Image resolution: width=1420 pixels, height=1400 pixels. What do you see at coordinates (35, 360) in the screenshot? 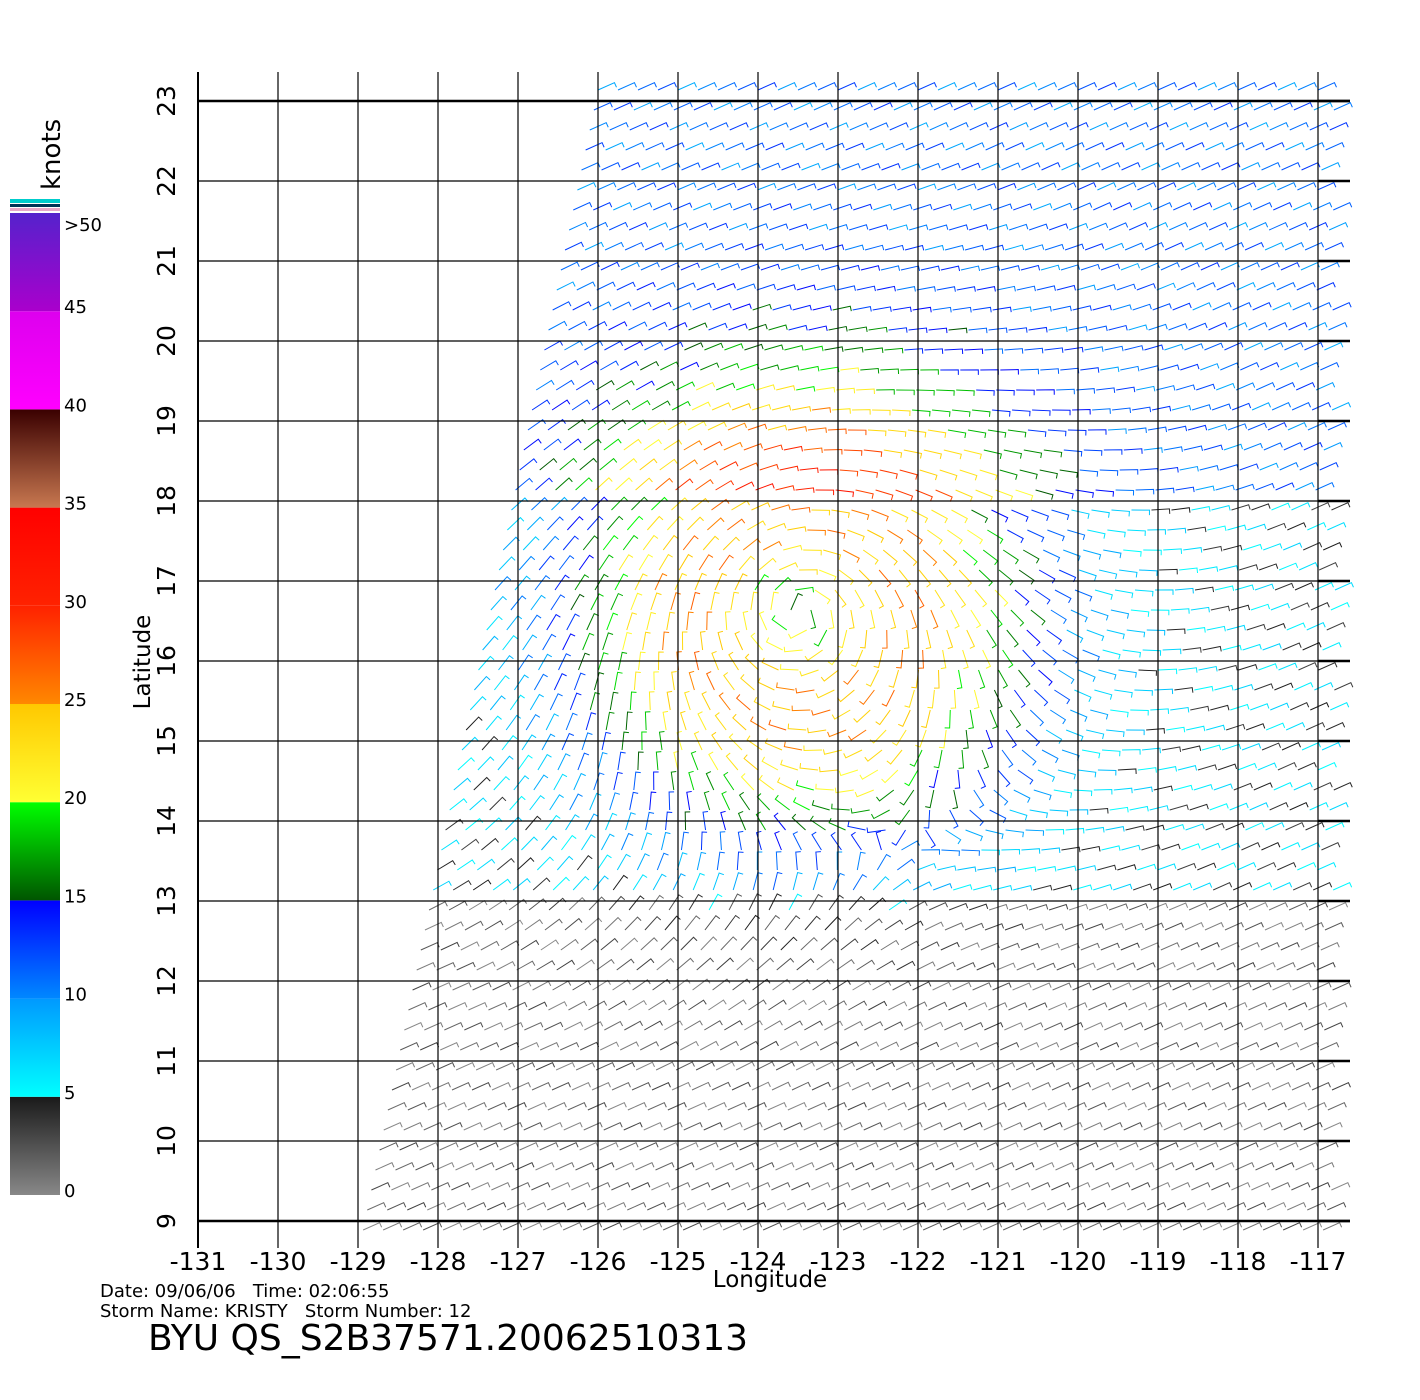
I see `colorbar-segment` at bounding box center [35, 360].